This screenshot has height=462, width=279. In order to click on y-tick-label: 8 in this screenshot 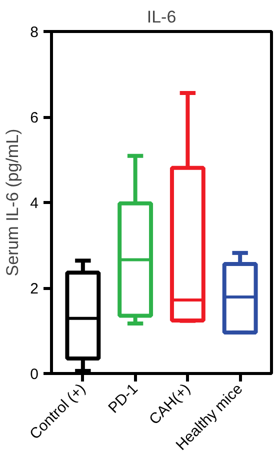, I will do `click(34, 32)`.